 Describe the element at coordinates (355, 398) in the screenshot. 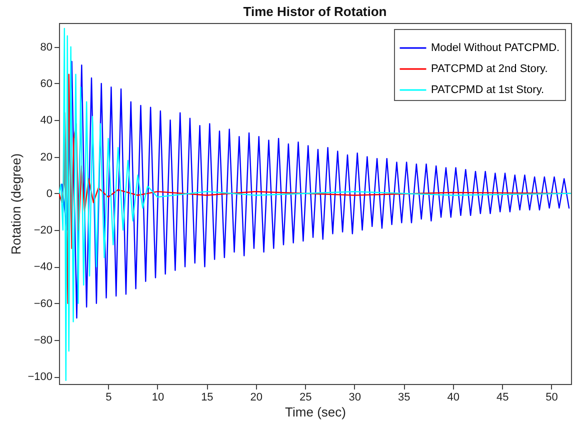

I see `x-tick-label: 30` at that location.